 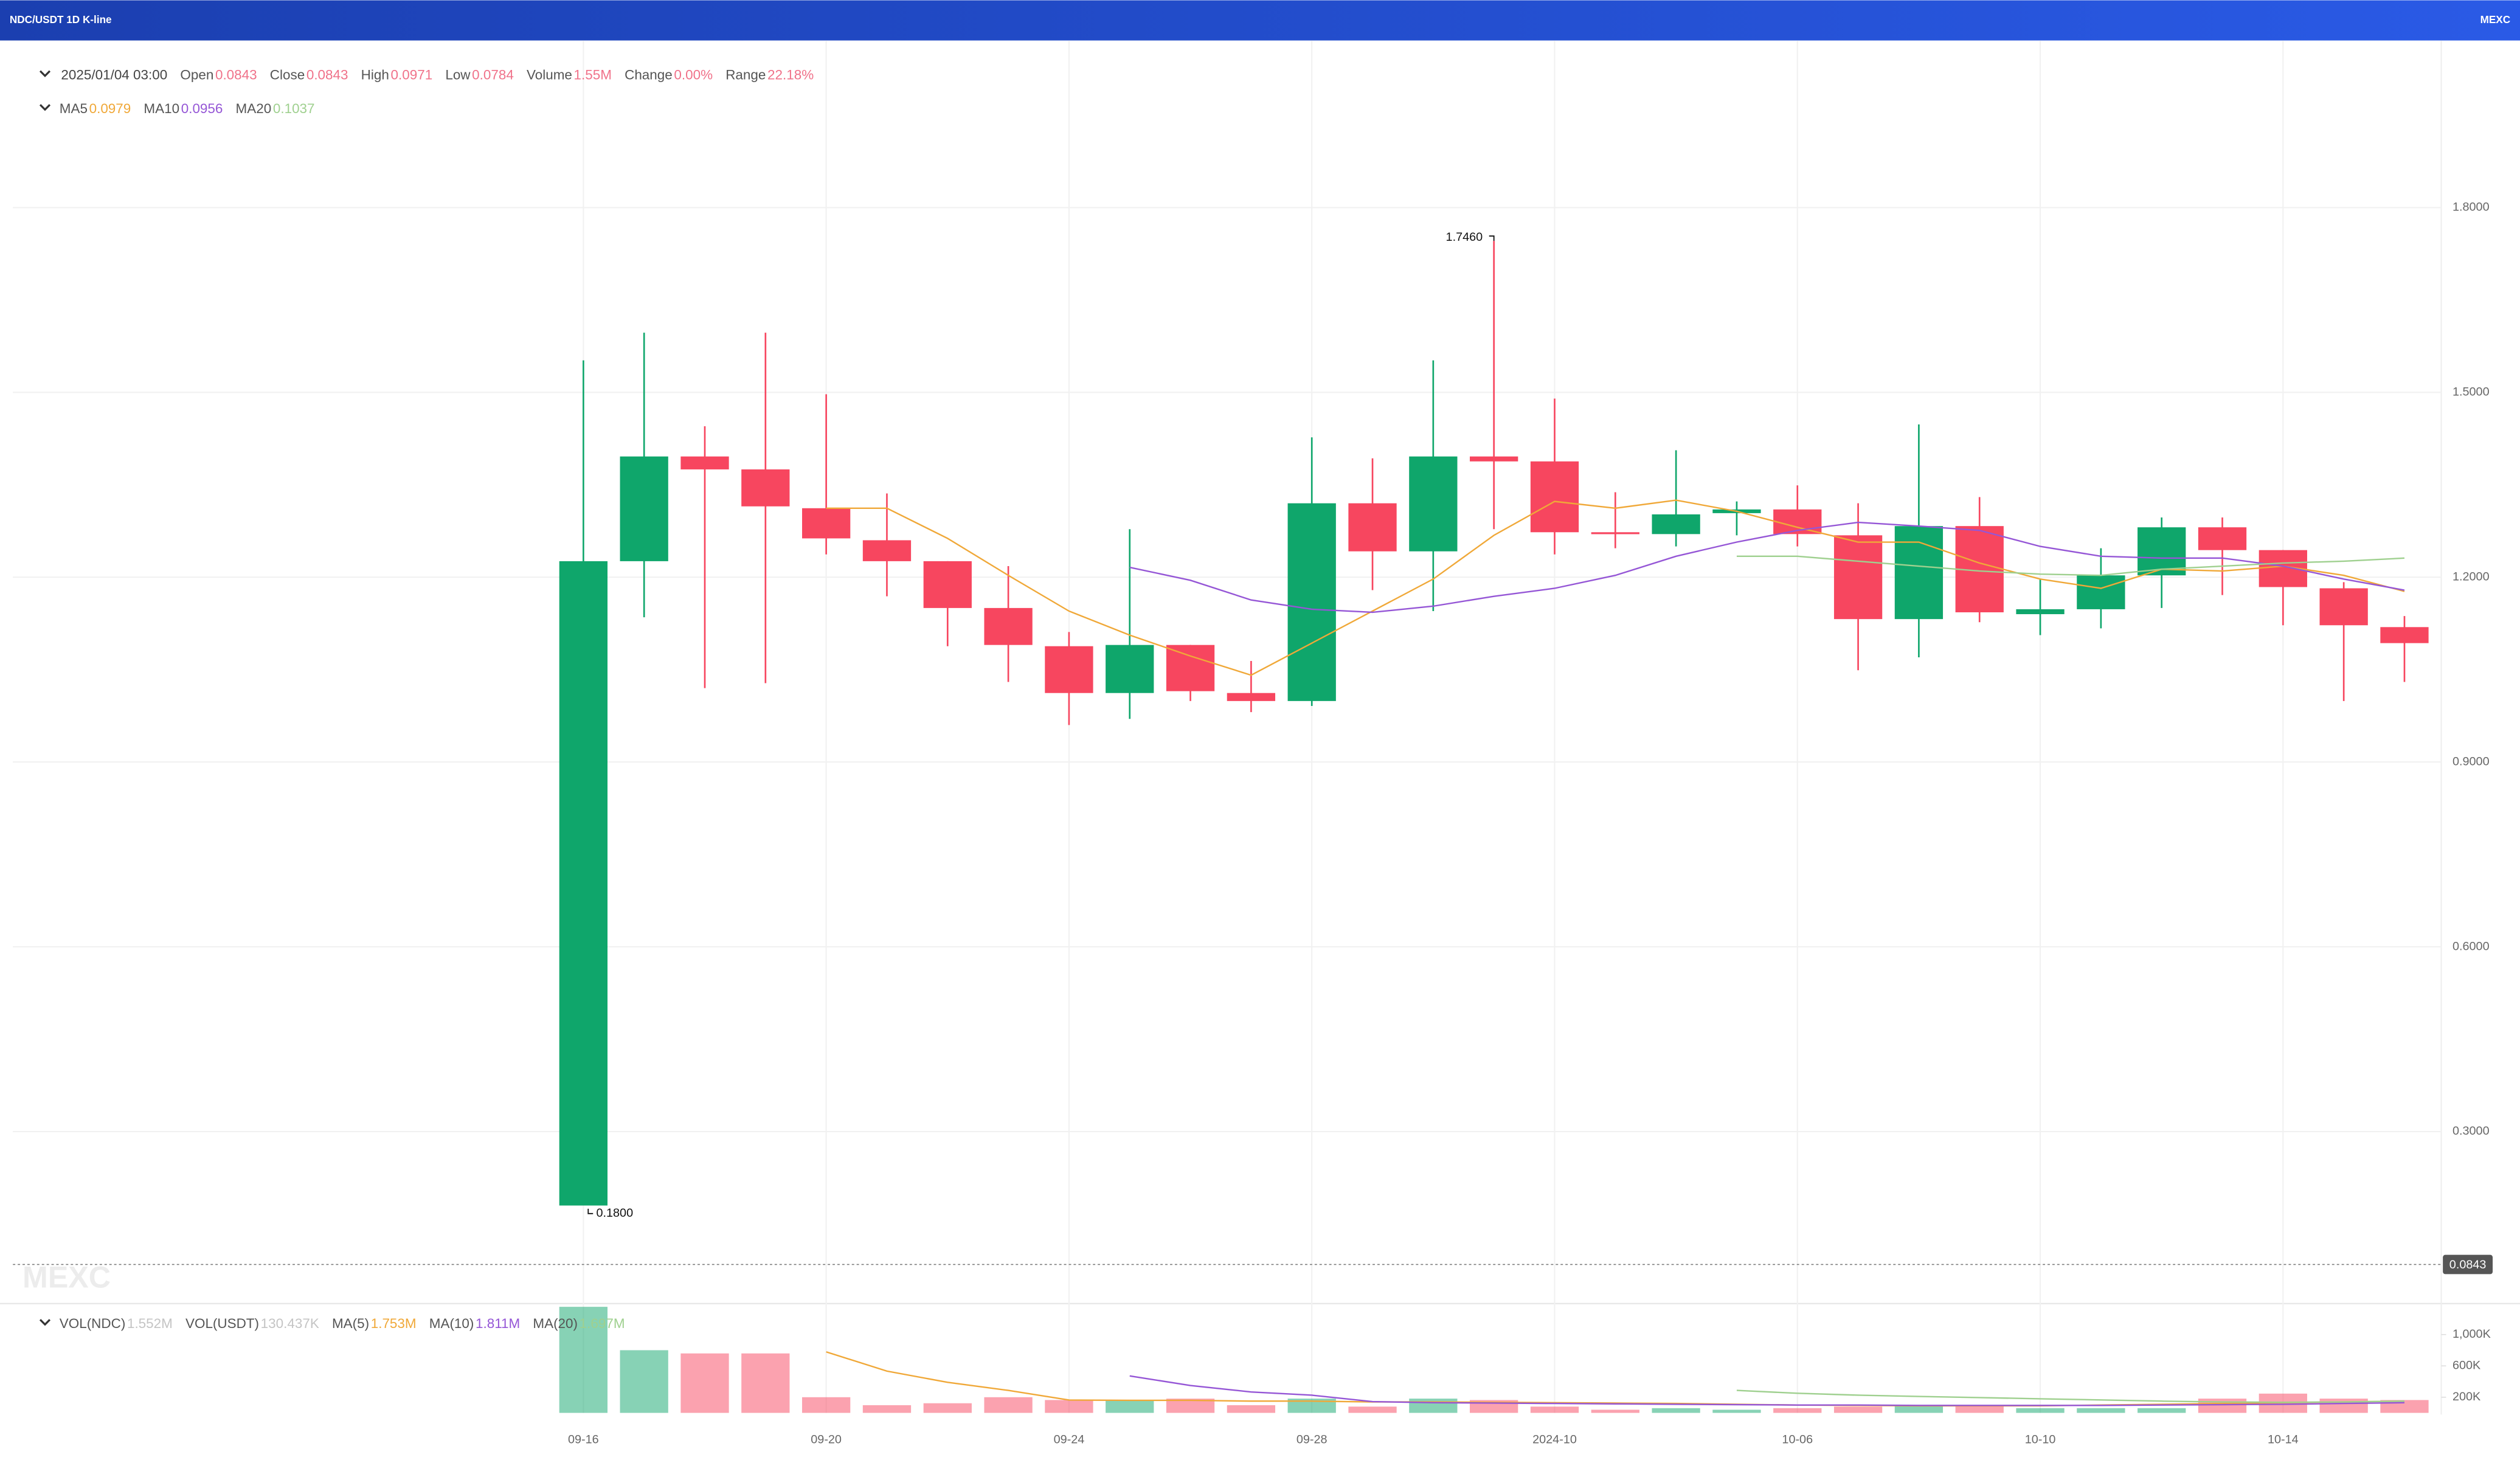 What do you see at coordinates (350, 1324) in the screenshot?
I see `info-item: MA(5)` at bounding box center [350, 1324].